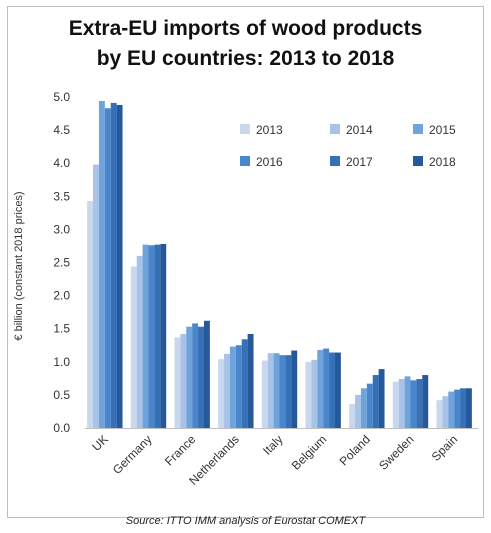  I want to click on bar-belgium-2013, so click(308, 394).